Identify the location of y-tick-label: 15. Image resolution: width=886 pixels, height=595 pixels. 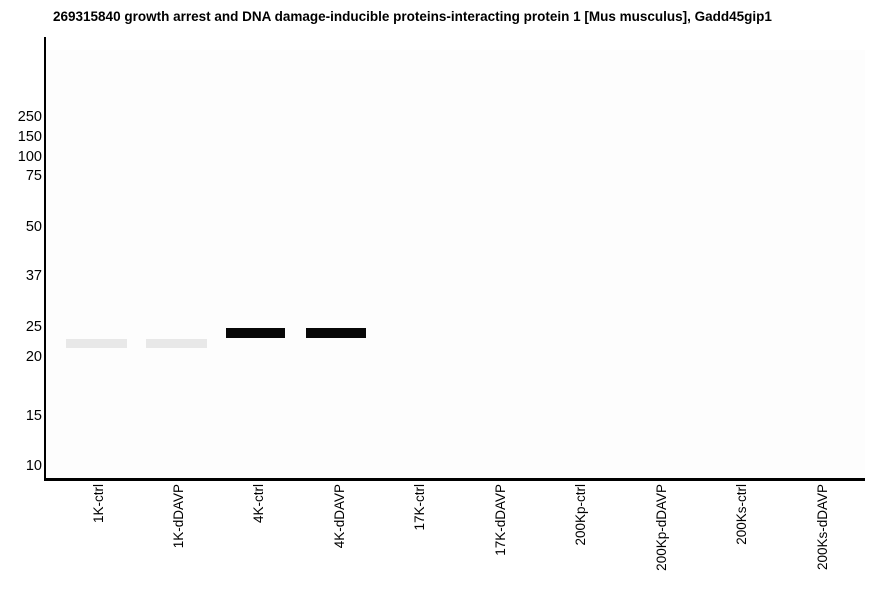
(33, 416).